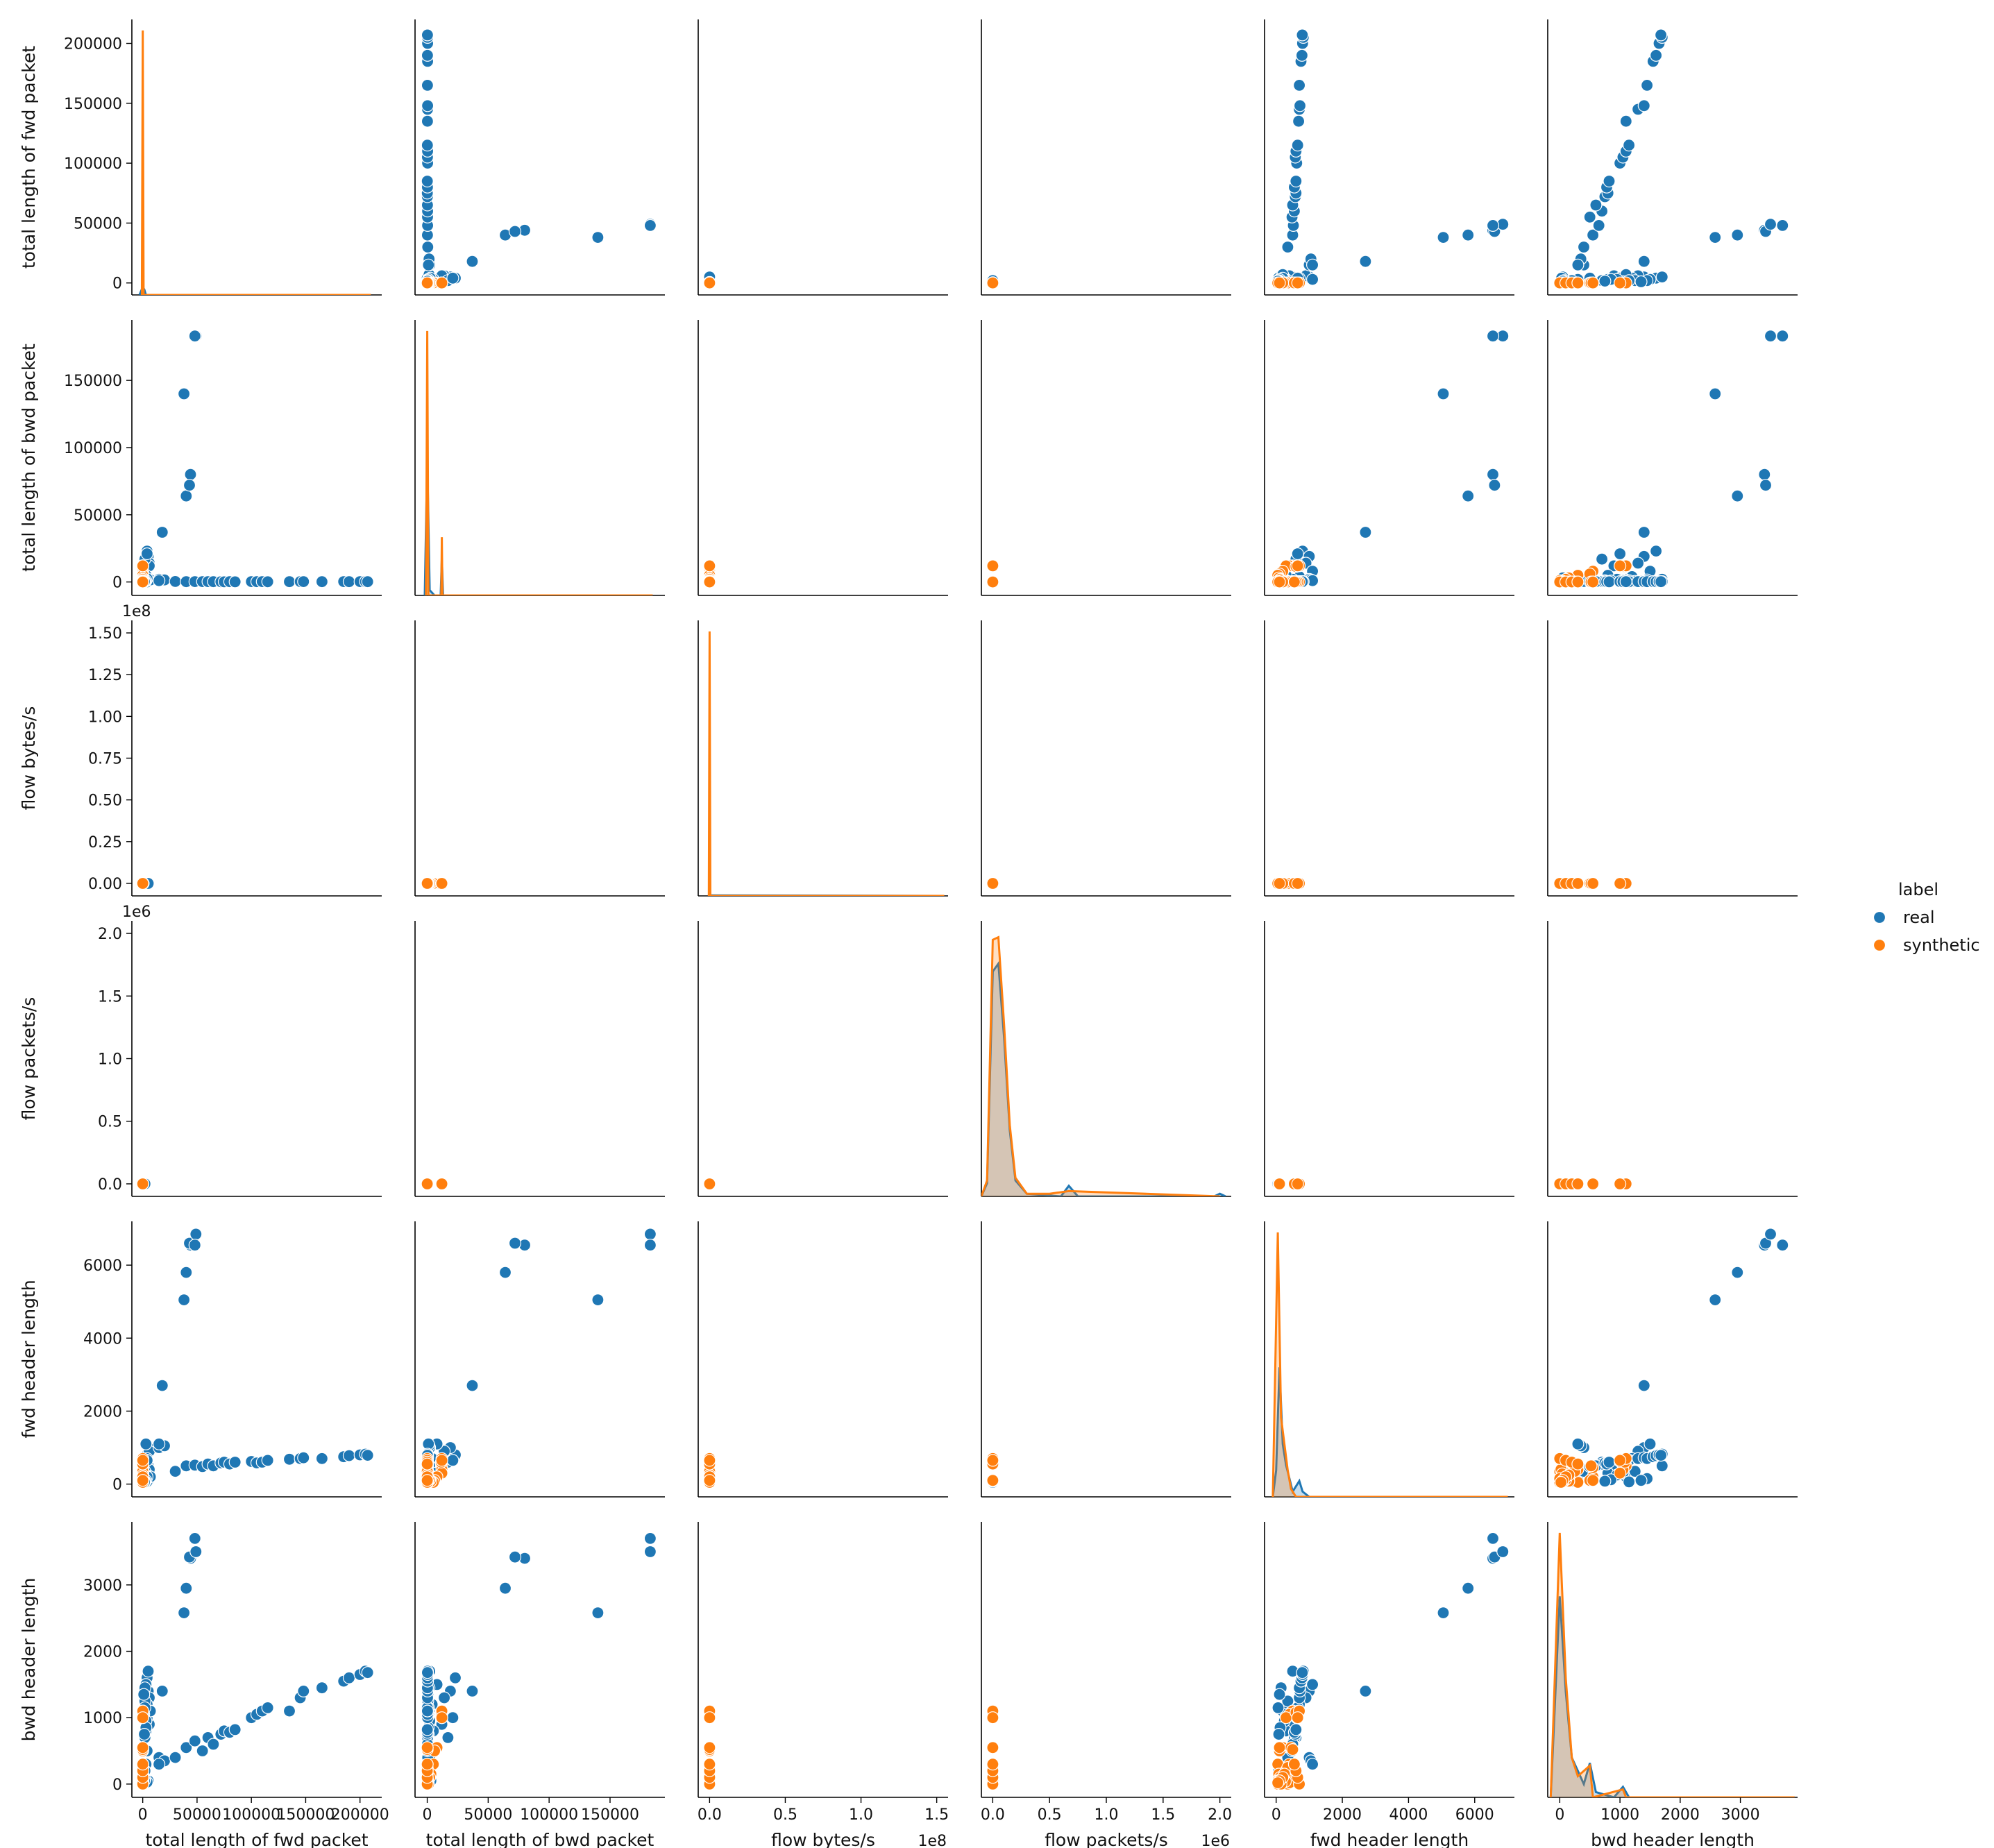 This screenshot has width=1994, height=1848. What do you see at coordinates (105, 801) in the screenshot?
I see `y-tick-label: 0.50` at bounding box center [105, 801].